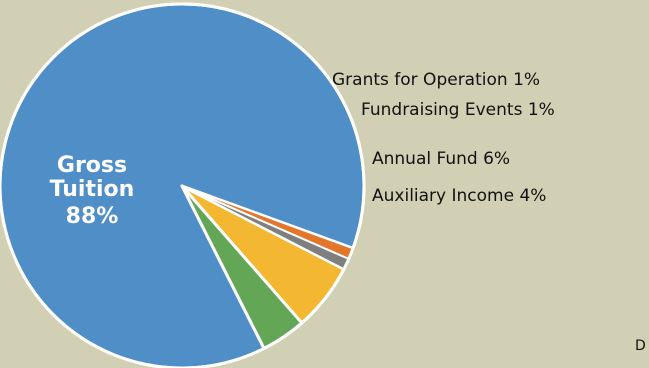 Image resolution: width=649 pixels, height=368 pixels. What do you see at coordinates (436, 80) in the screenshot?
I see `label-grants-for-operation: Grants for Operation 1%` at bounding box center [436, 80].